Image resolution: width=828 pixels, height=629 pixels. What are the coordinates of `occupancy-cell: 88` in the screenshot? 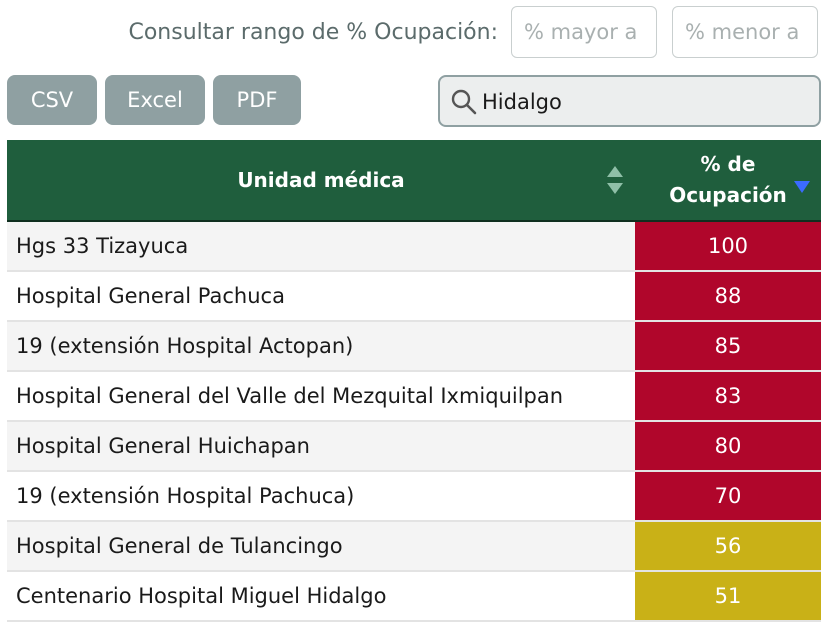 It's located at (728, 296).